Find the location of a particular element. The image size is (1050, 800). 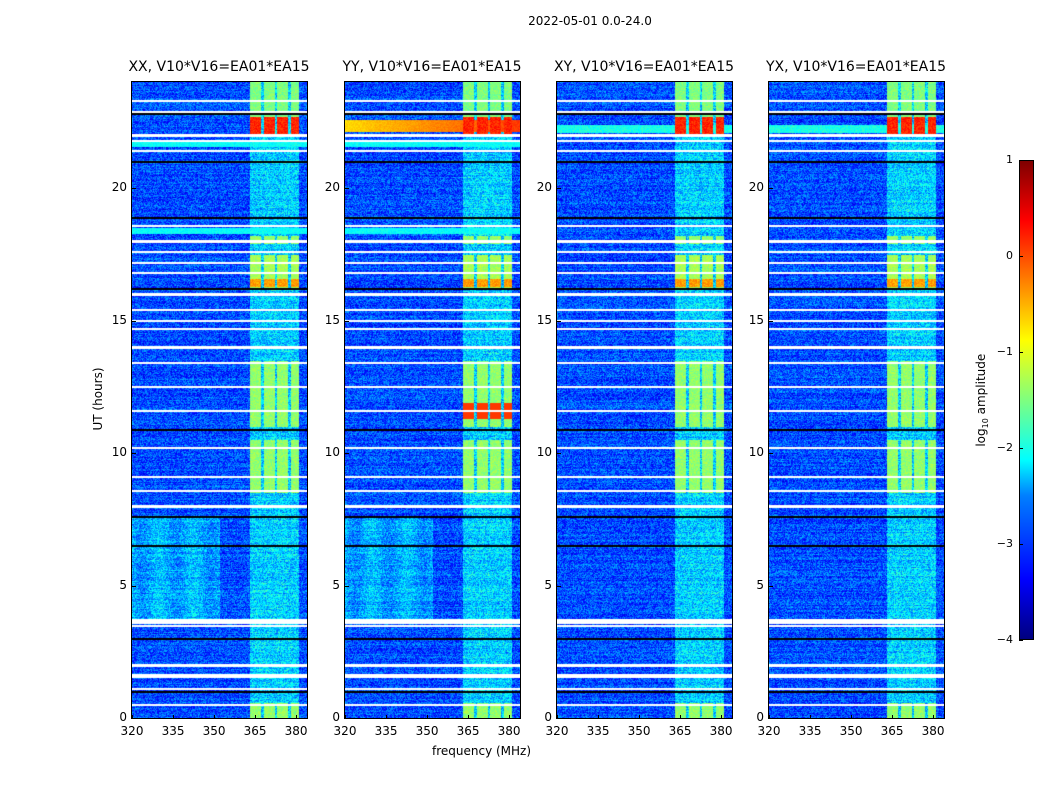

colorbar-tick-label: −4 is located at coordinates (1004, 639).